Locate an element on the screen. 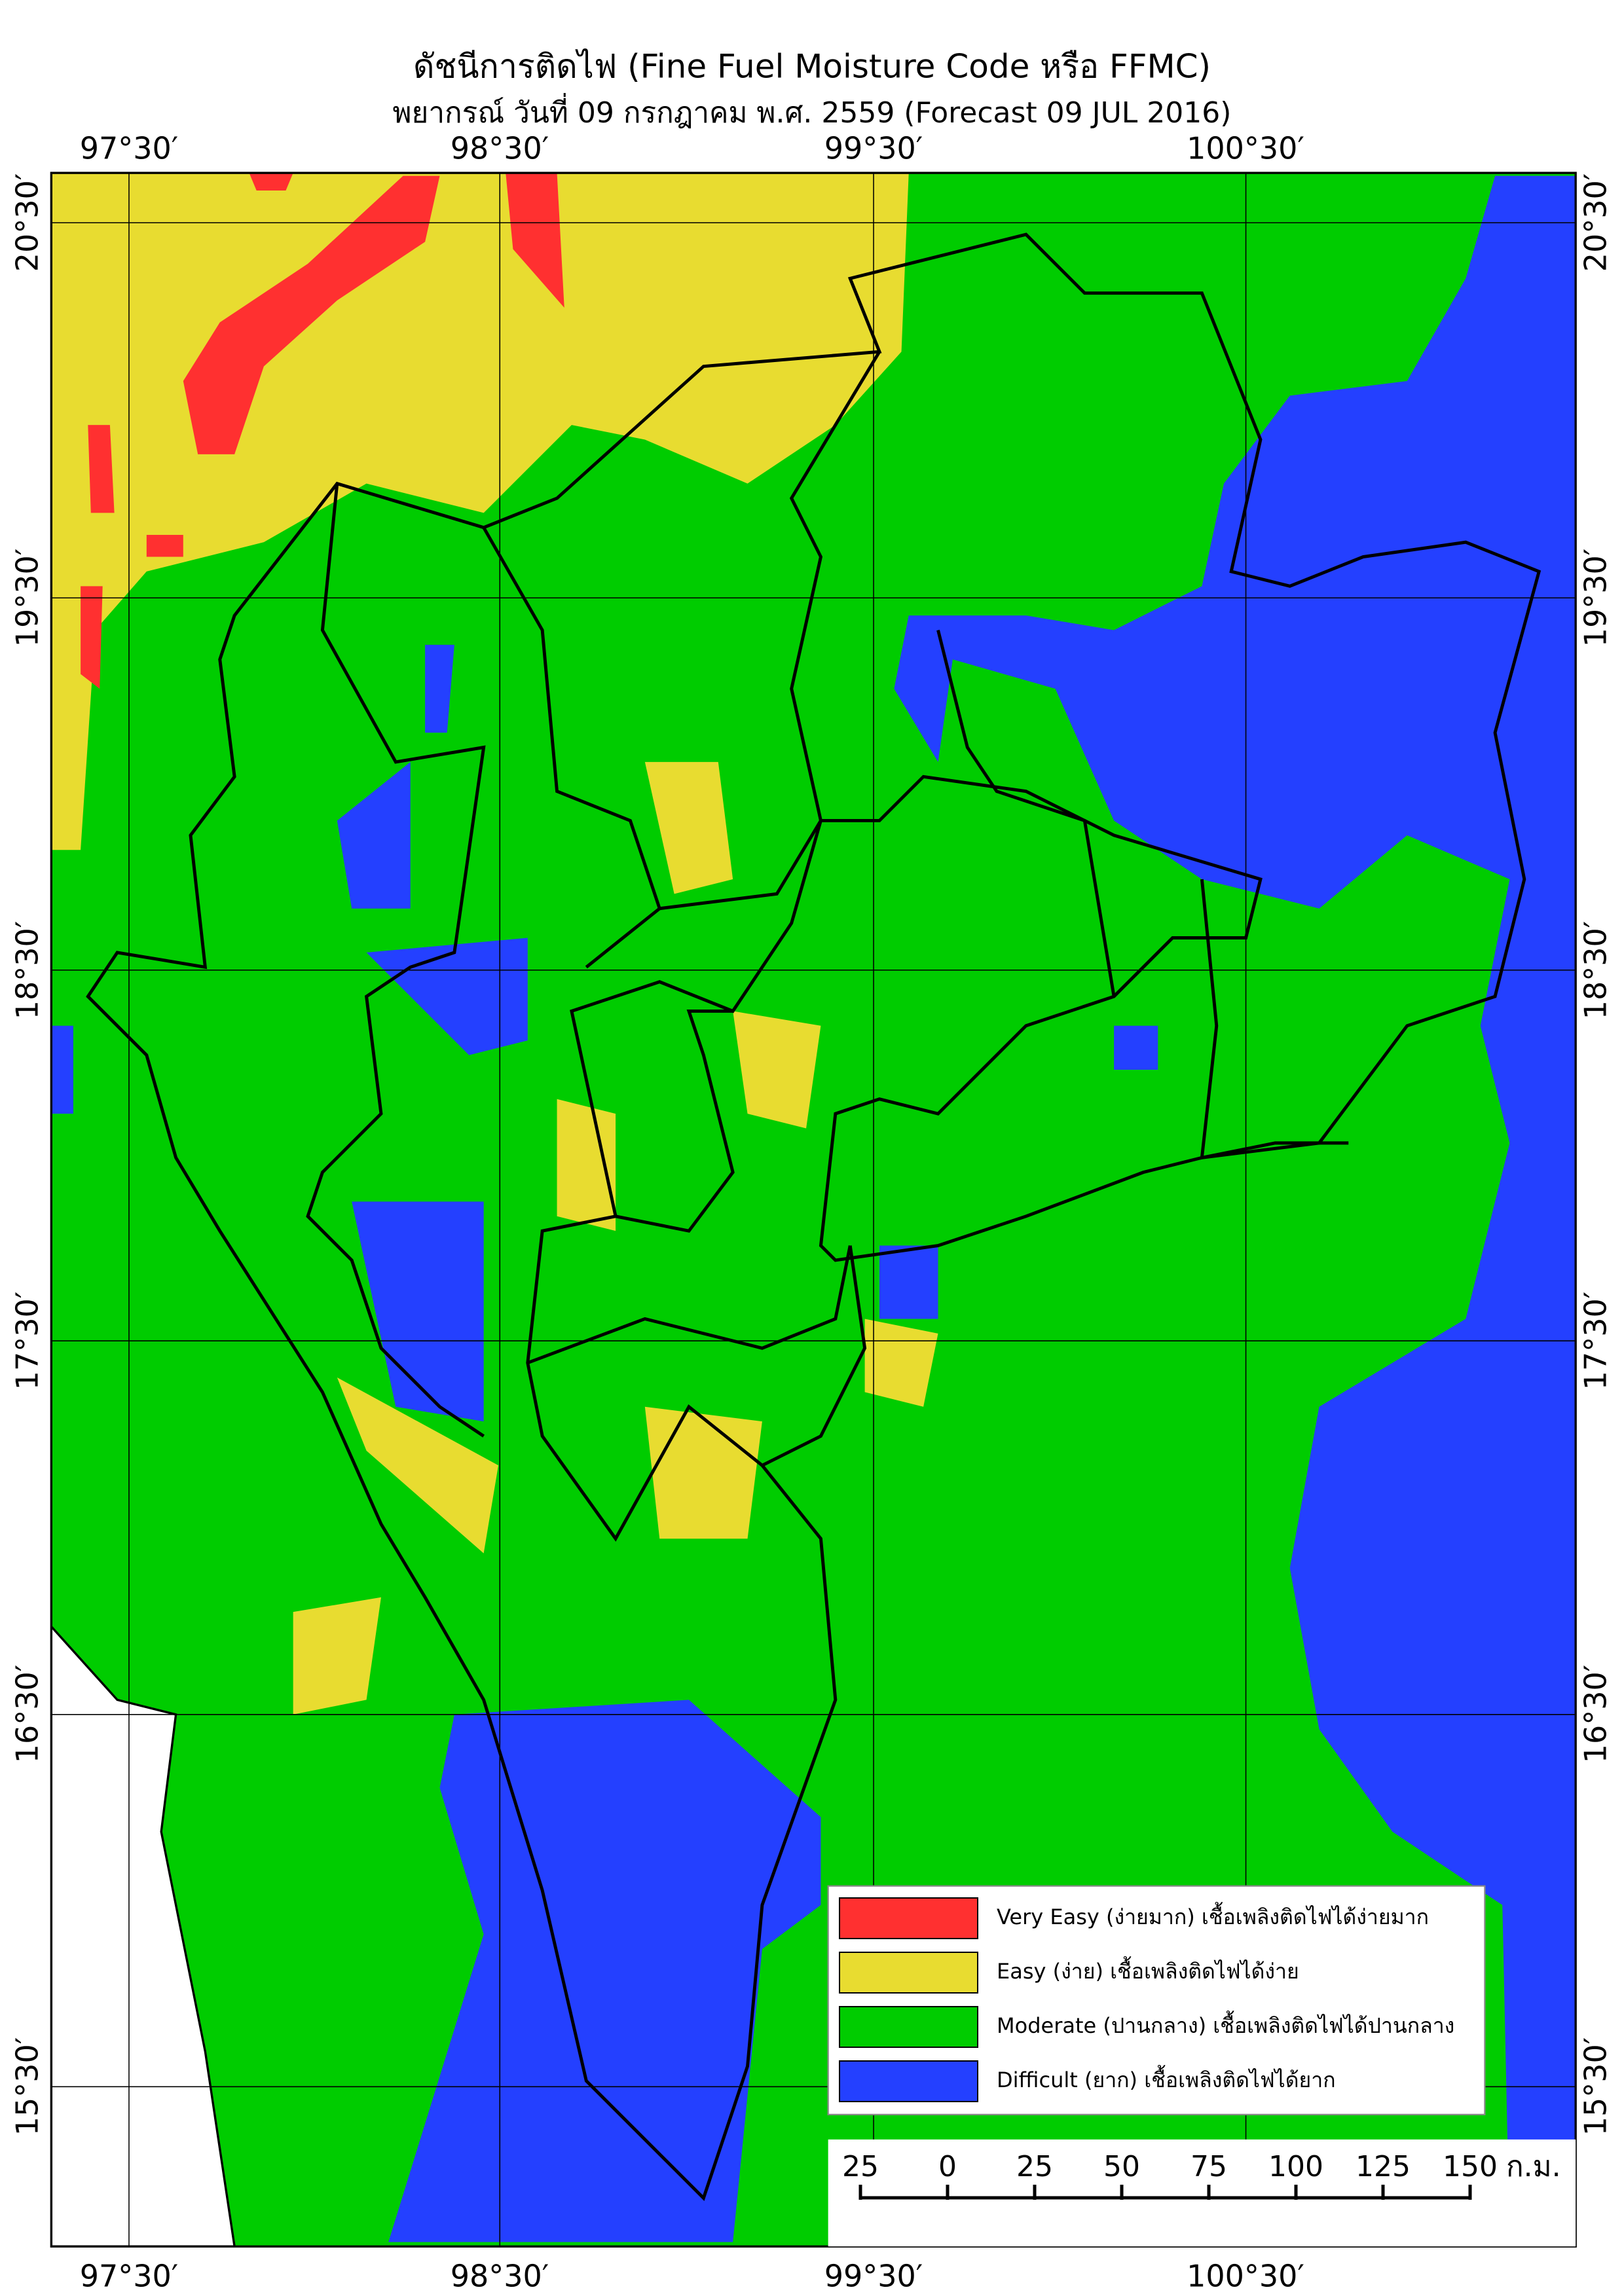 Image resolution: width=1624 pixels, height=2296 pixels. sea is located at coordinates (143, 1936).